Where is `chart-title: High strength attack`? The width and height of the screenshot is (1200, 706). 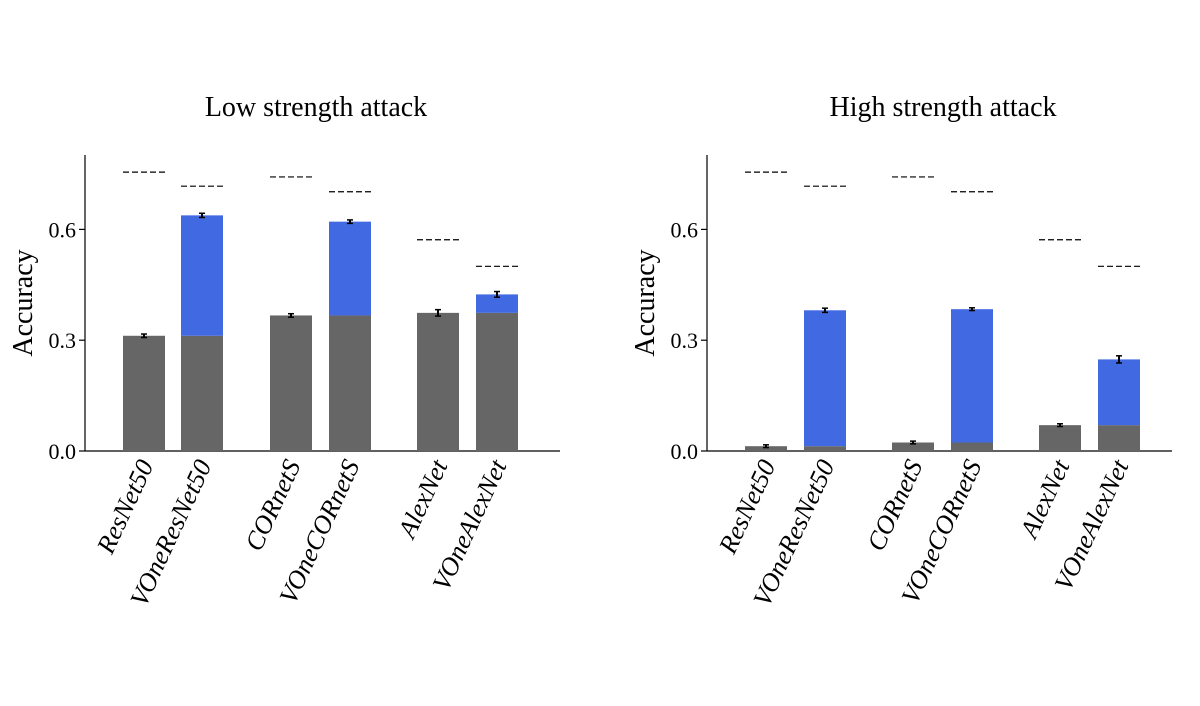
chart-title: High strength attack is located at coordinates (942, 107).